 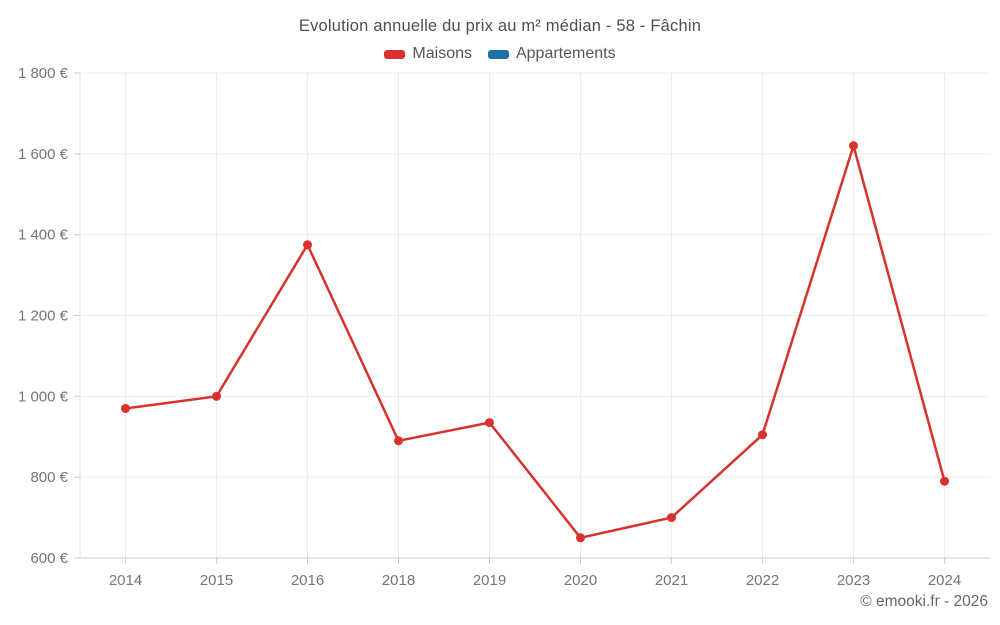 I want to click on y-tick-label: 1 000 €, so click(x=43, y=396).